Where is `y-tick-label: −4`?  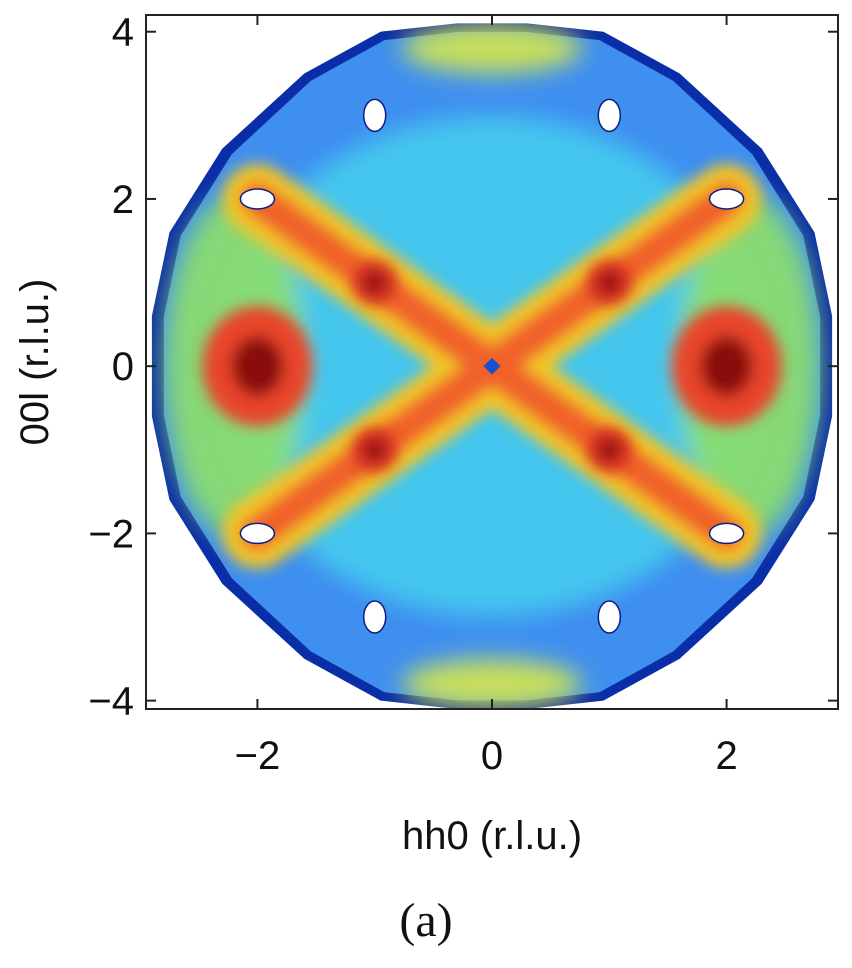 y-tick-label: −4 is located at coordinates (111, 702).